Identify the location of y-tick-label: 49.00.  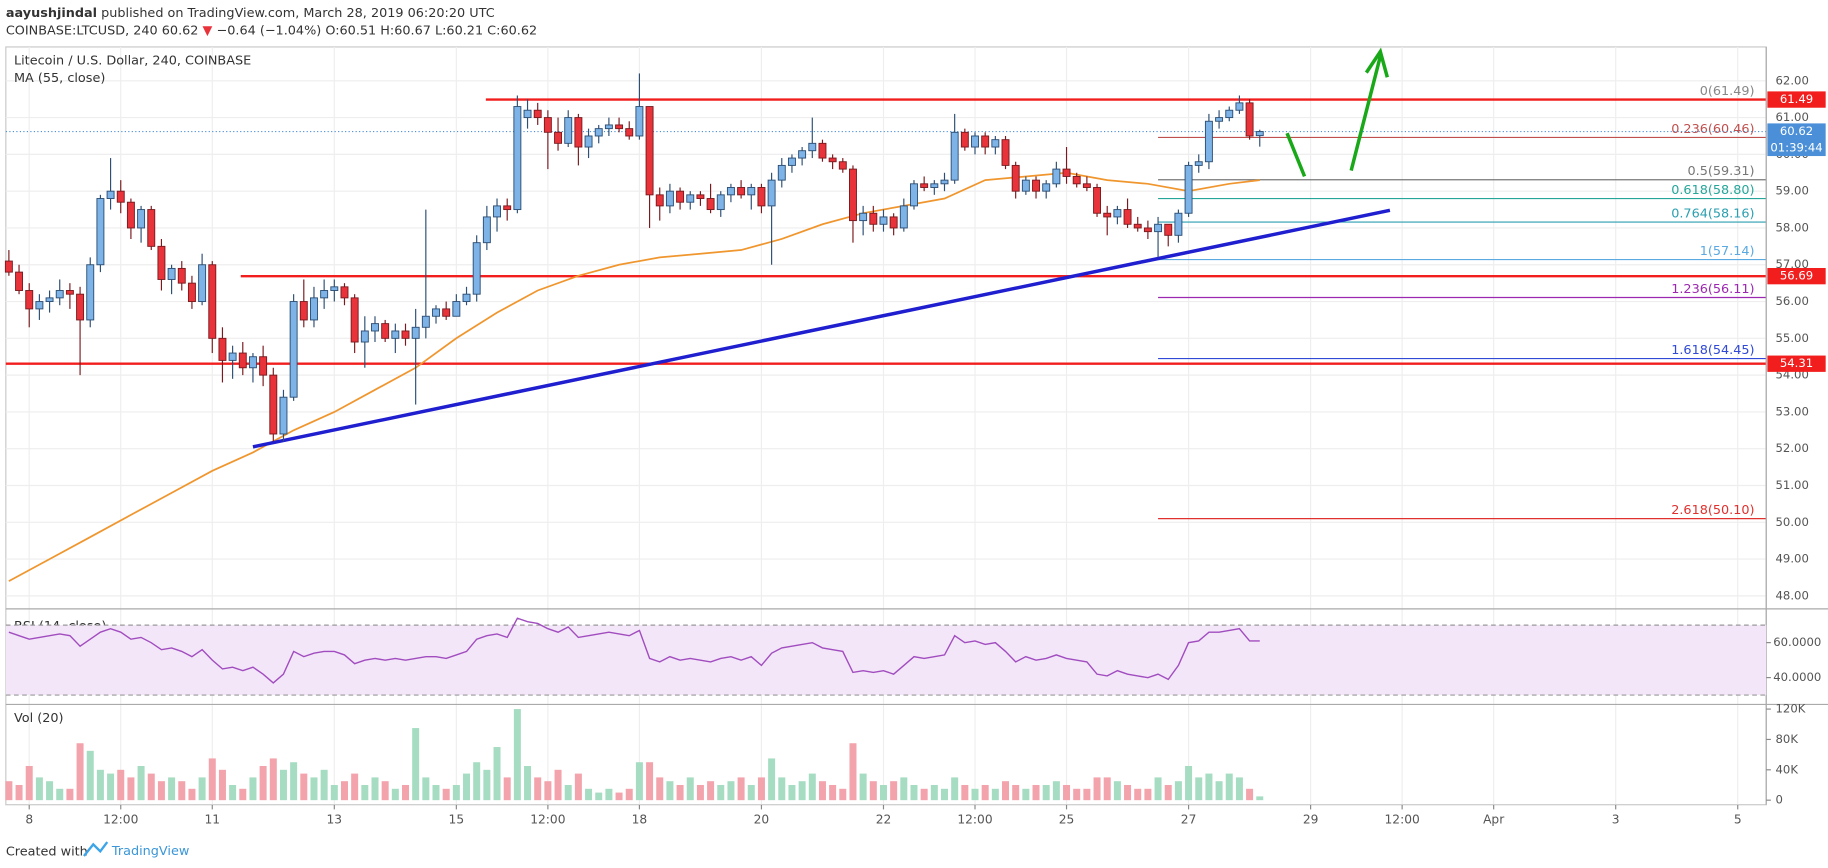
(1792, 559).